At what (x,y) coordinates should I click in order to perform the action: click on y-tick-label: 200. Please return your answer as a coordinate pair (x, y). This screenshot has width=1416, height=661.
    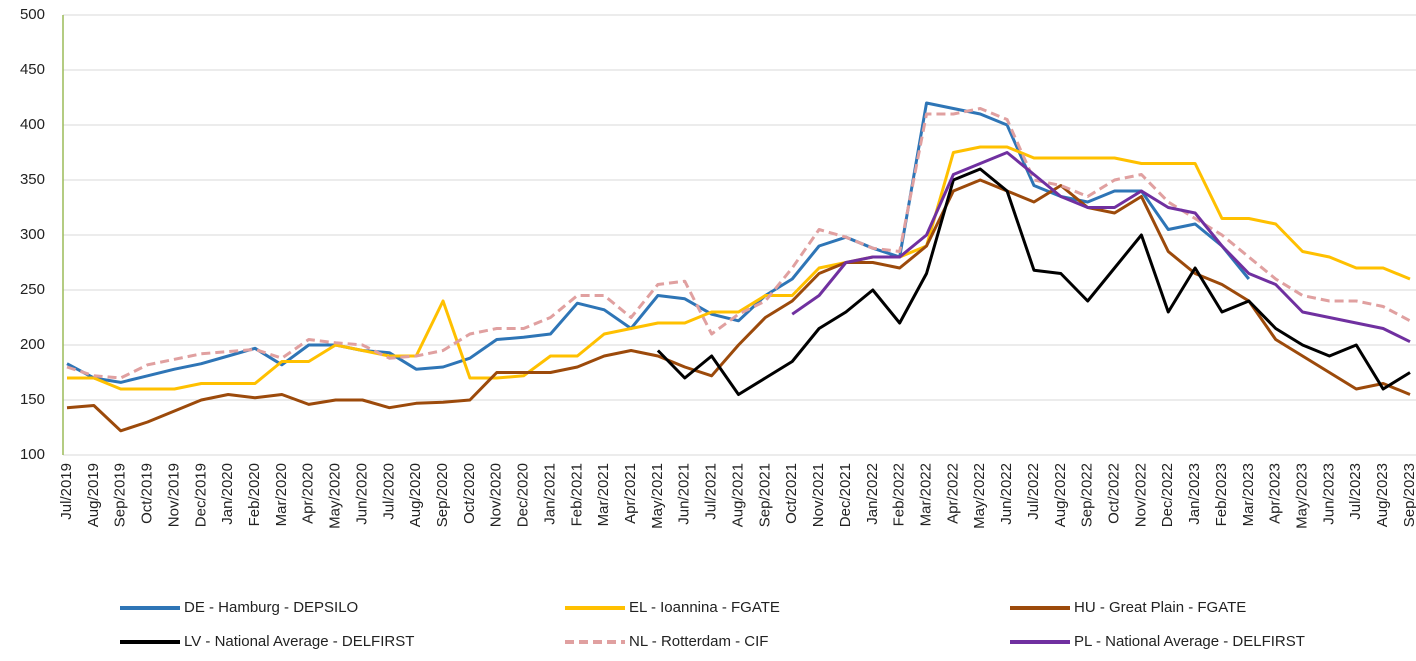
    Looking at the image, I should click on (32, 344).